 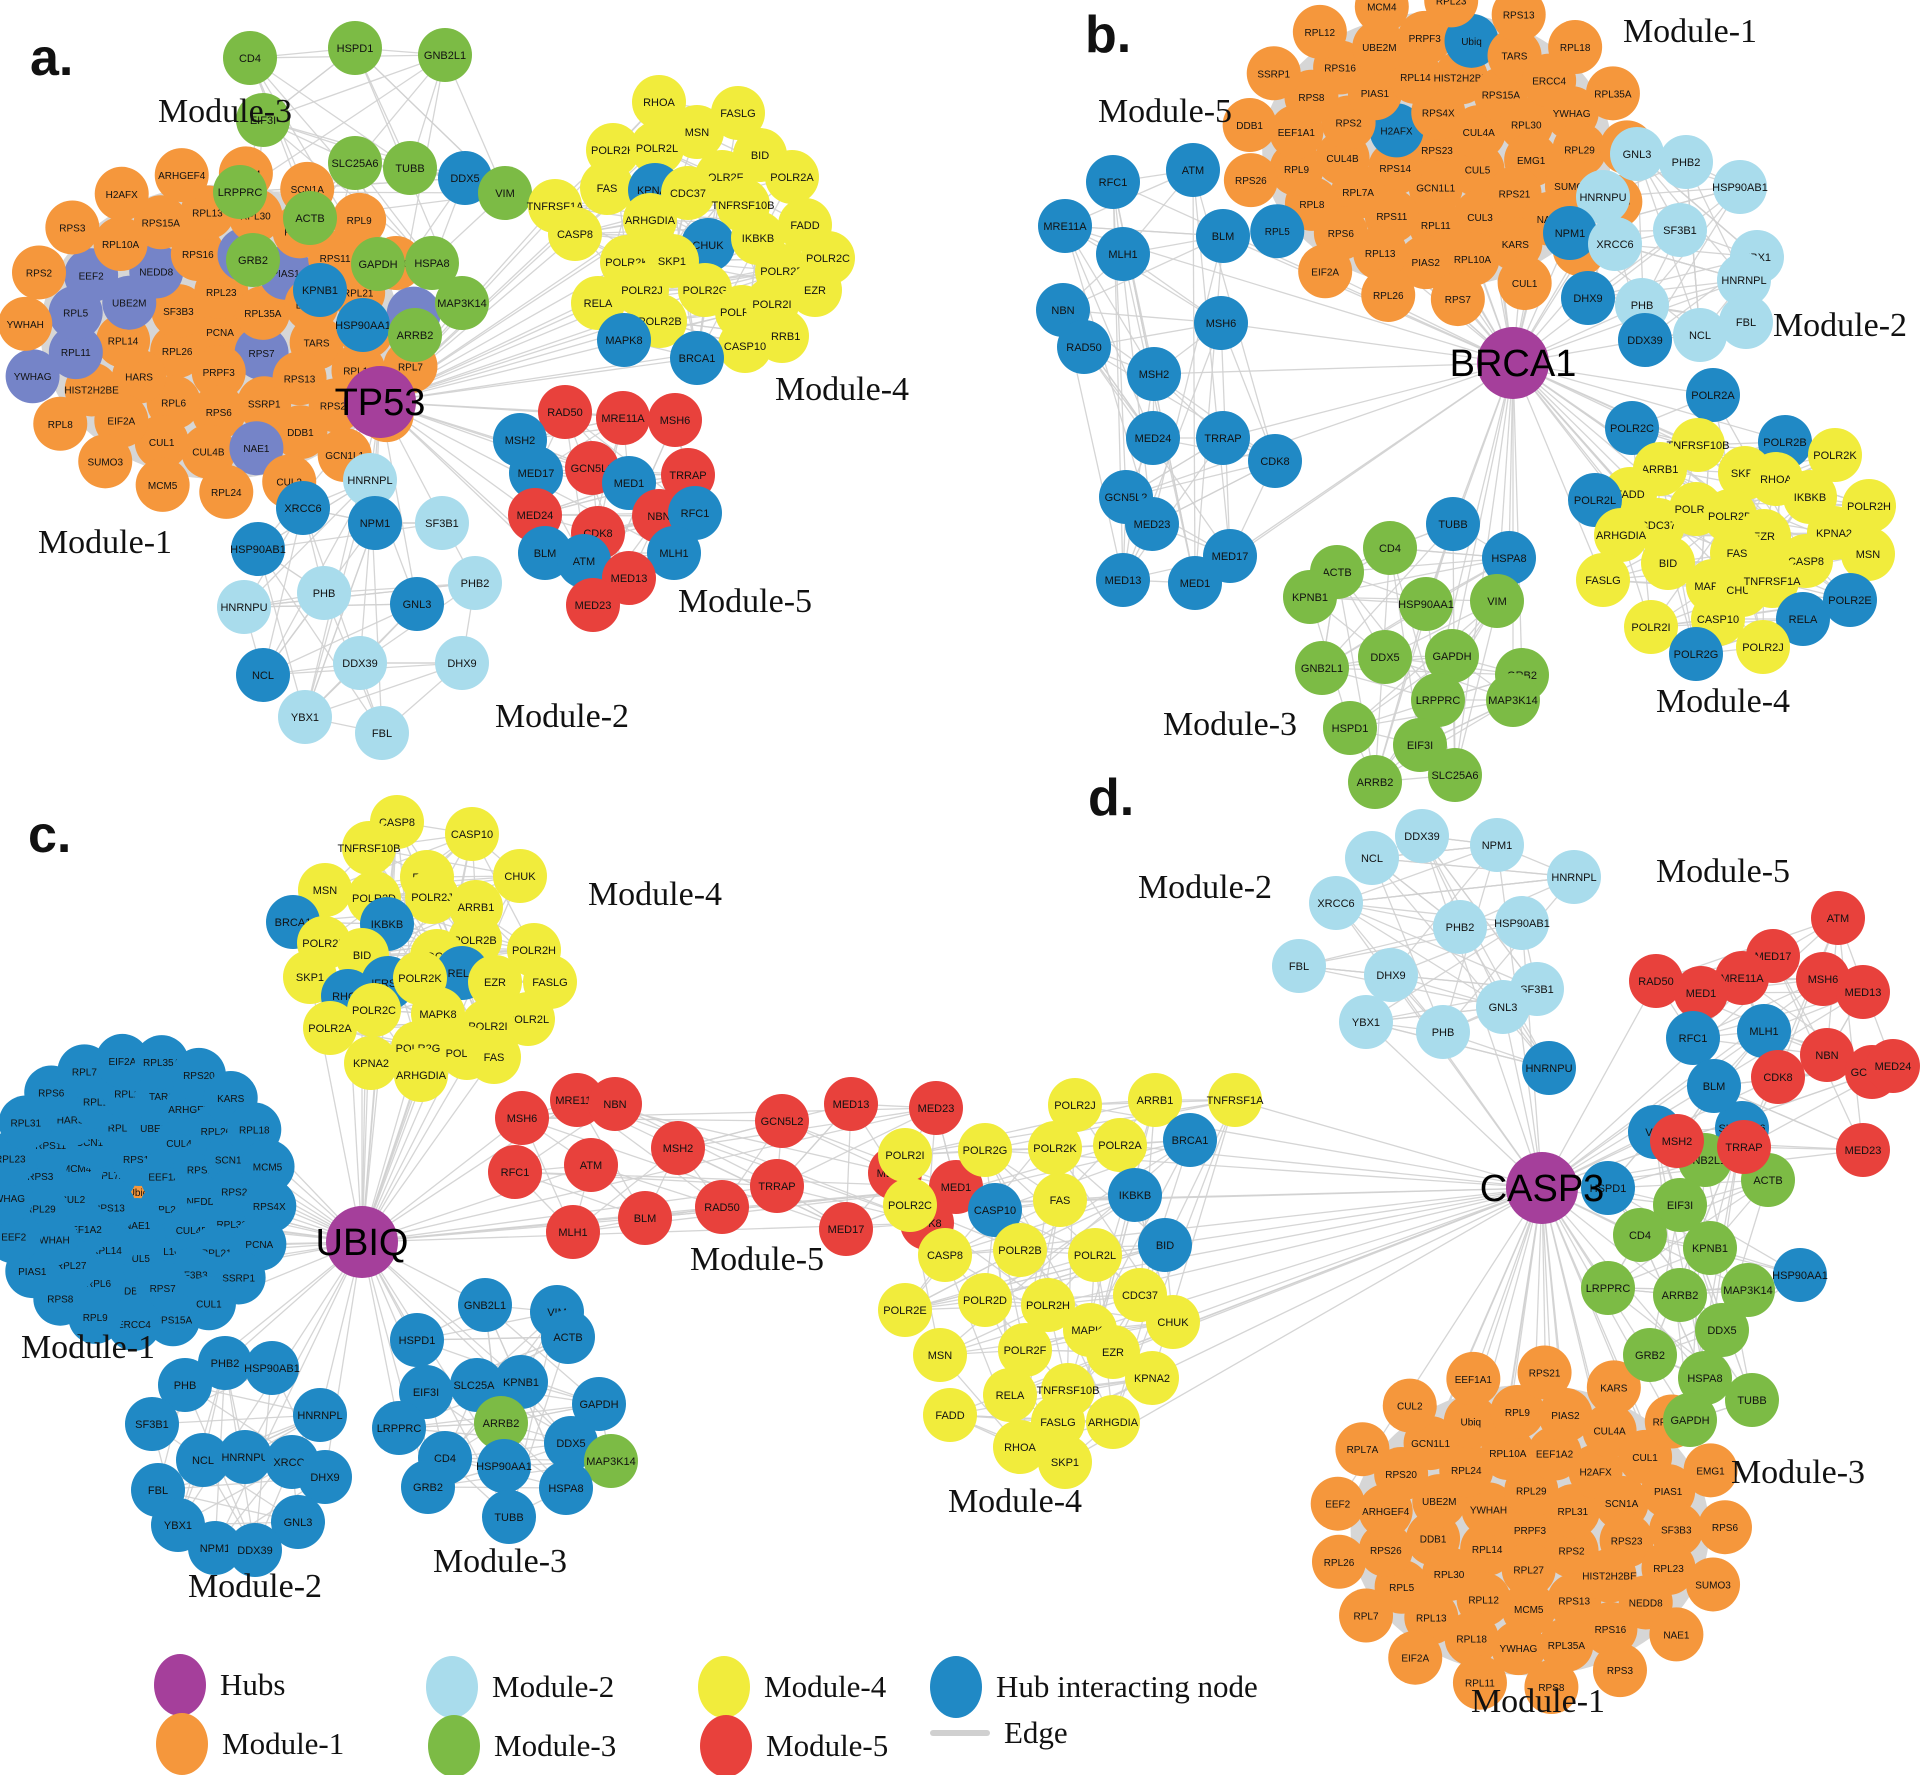 What do you see at coordinates (1379, 47) in the screenshot?
I see `node-ube2m: UBE2M` at bounding box center [1379, 47].